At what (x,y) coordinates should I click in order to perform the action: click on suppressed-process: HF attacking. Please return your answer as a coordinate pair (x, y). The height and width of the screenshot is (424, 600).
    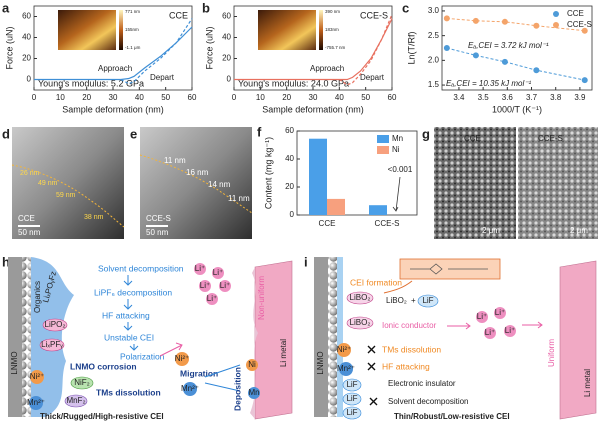
    Looking at the image, I should click on (406, 366).